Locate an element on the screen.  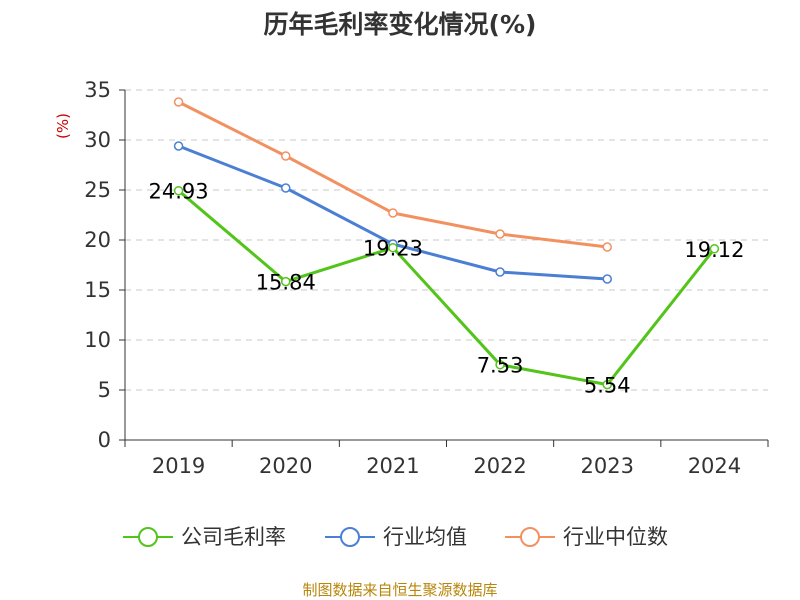
legend-item: 行业均值 is located at coordinates (396, 537).